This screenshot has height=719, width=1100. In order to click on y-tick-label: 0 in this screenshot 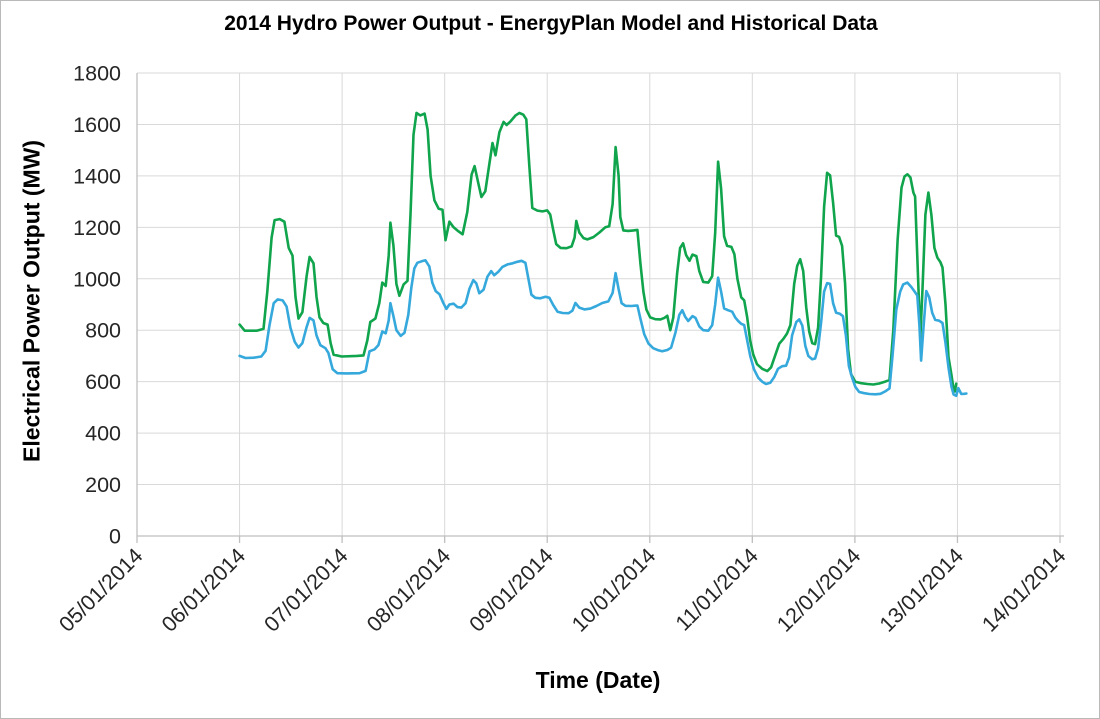, I will do `click(115, 537)`.